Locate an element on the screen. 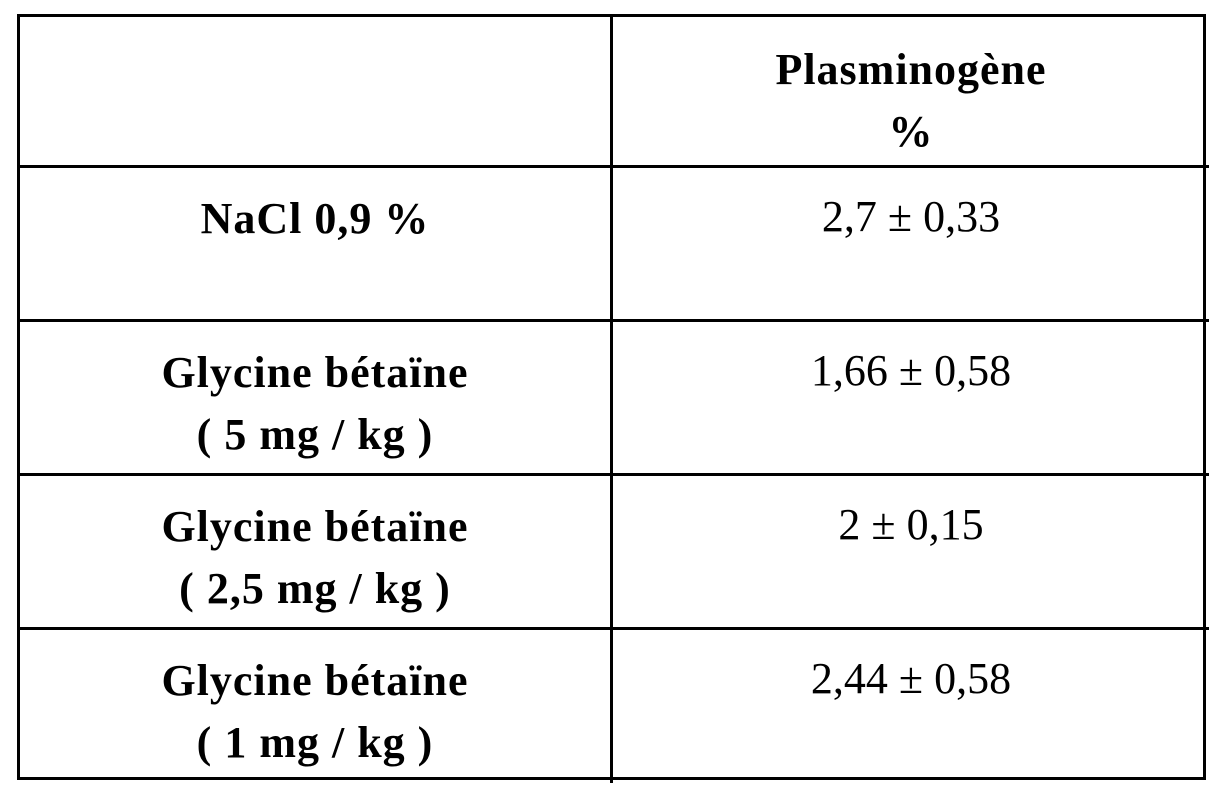 Image resolution: width=1221 pixels, height=794 pixels. row-label: NaCl 0,9 % is located at coordinates (315, 219).